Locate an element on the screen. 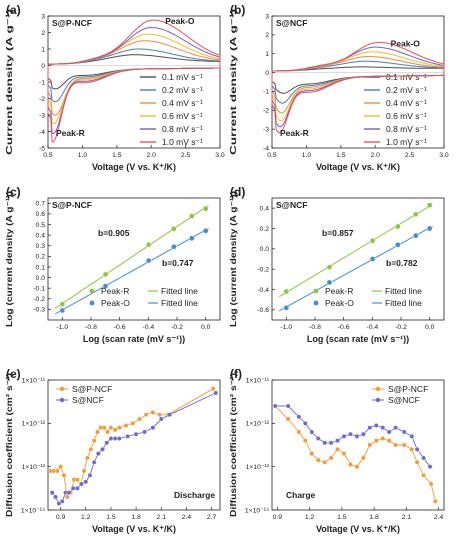  x-axis-label: Voltage (V vs. K⁺/K) is located at coordinates (134, 167).